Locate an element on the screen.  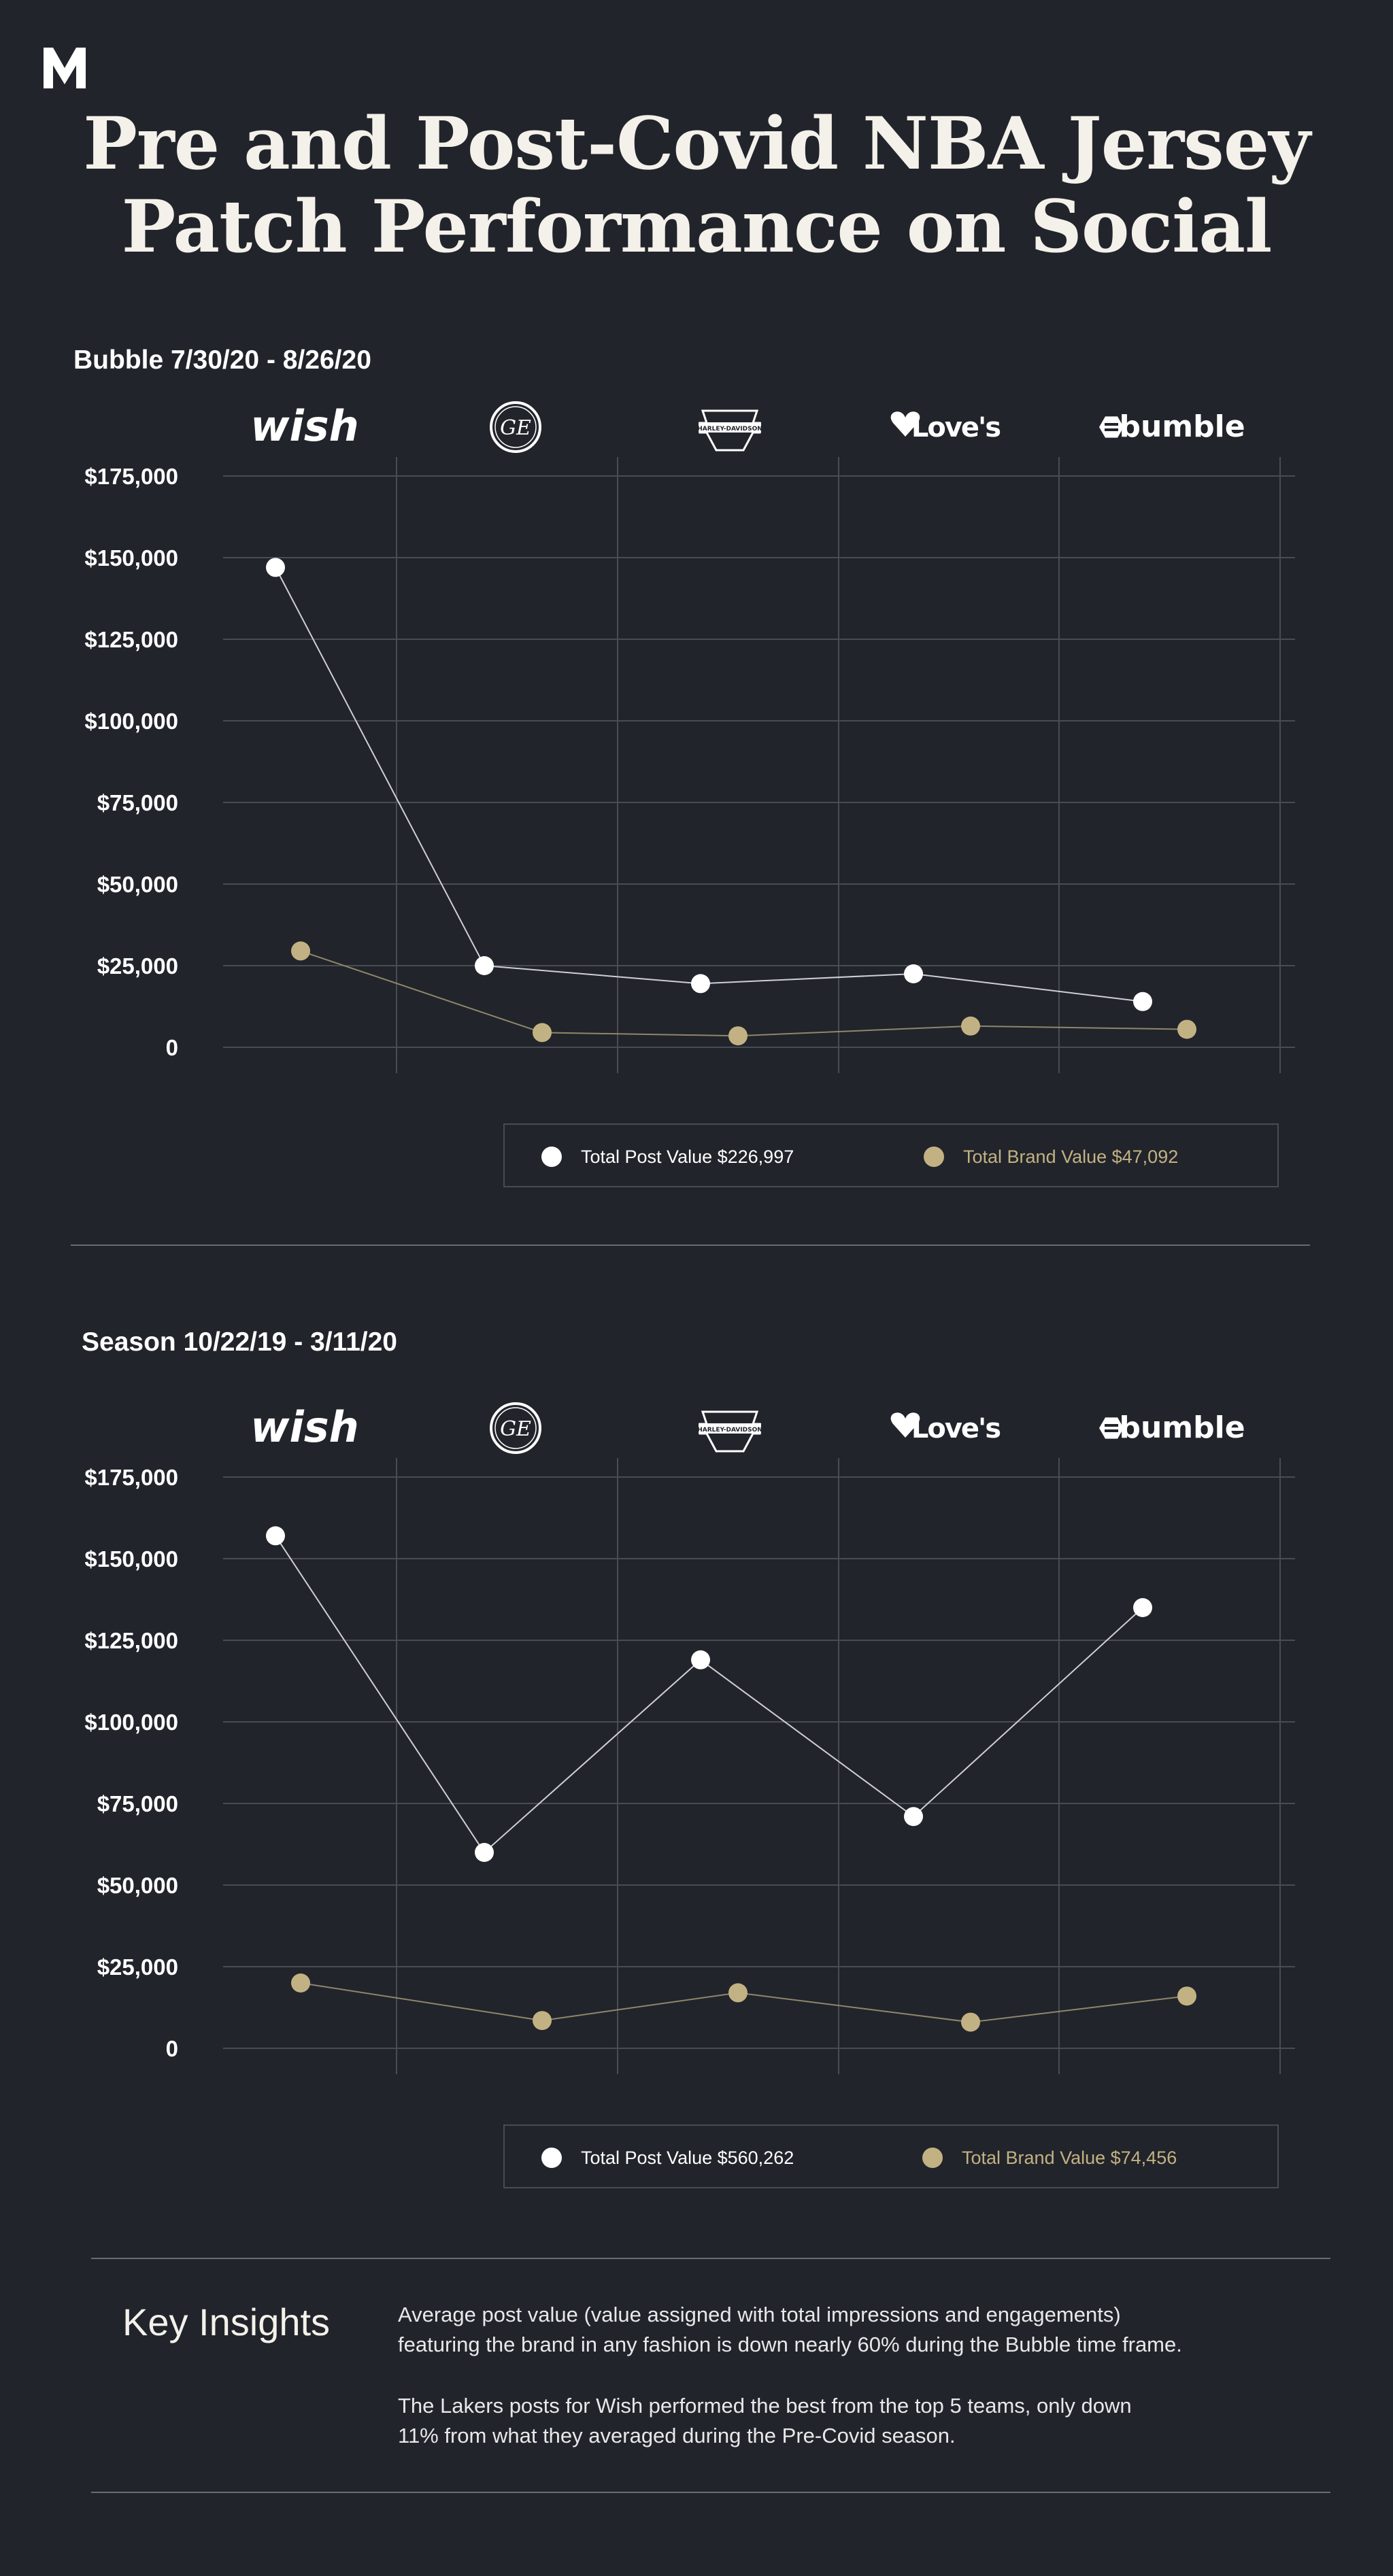
insights-title: Key Insights is located at coordinates (226, 2322).